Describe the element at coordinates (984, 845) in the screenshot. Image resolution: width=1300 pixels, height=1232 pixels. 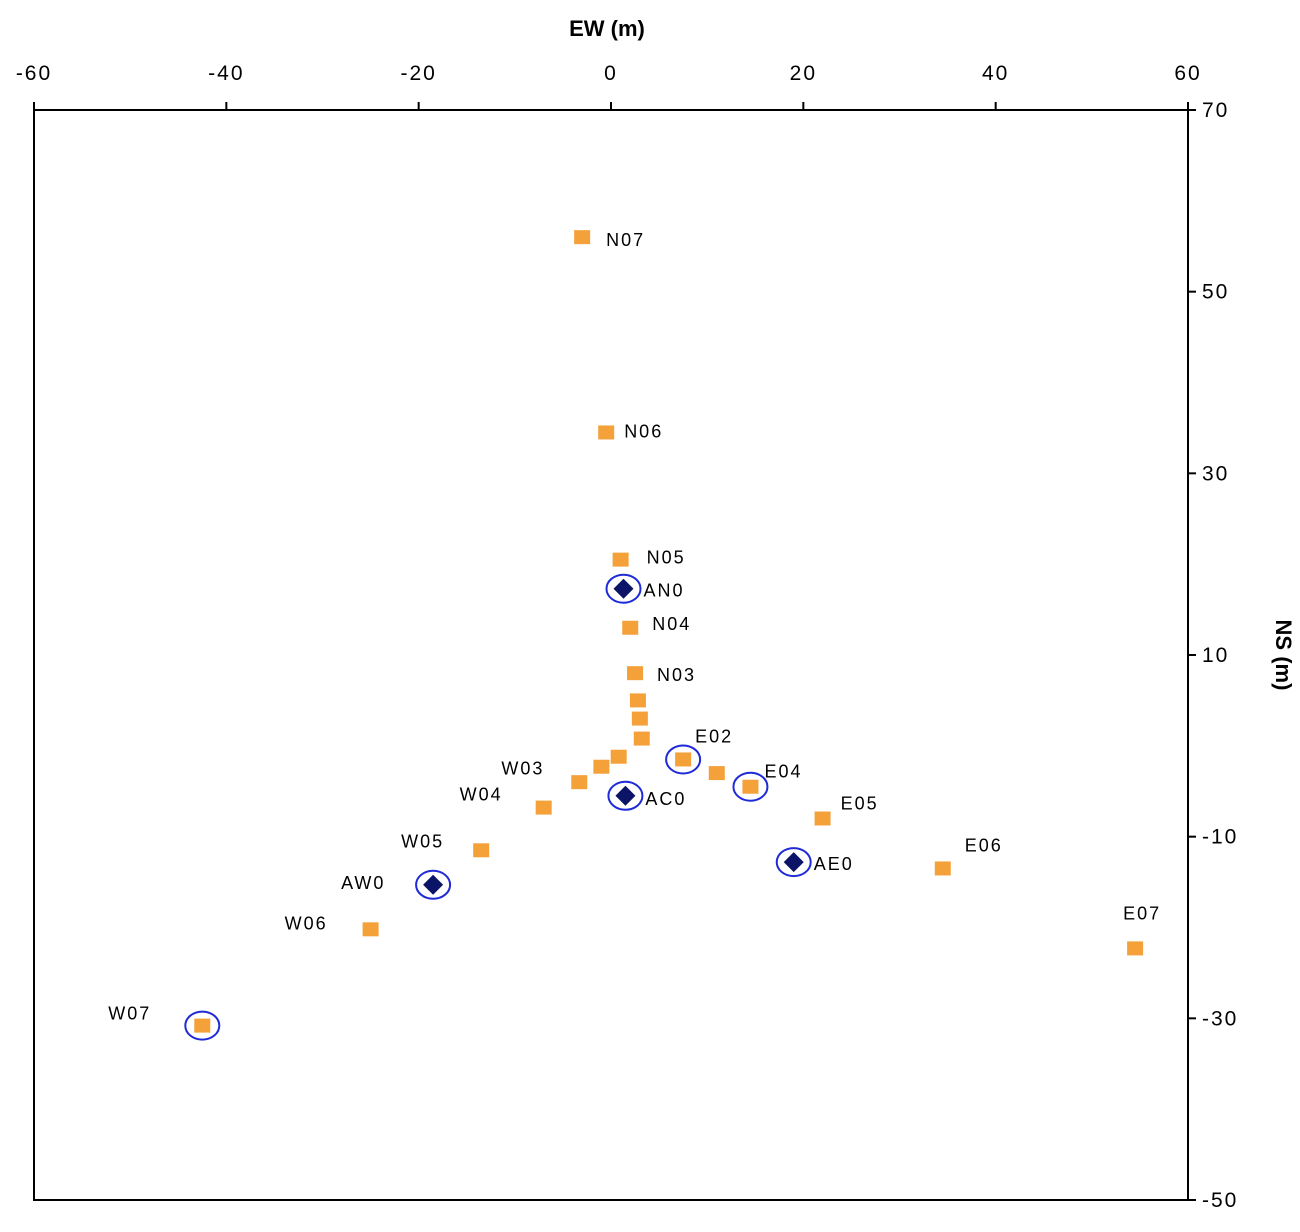
I see `point-label: E06` at that location.